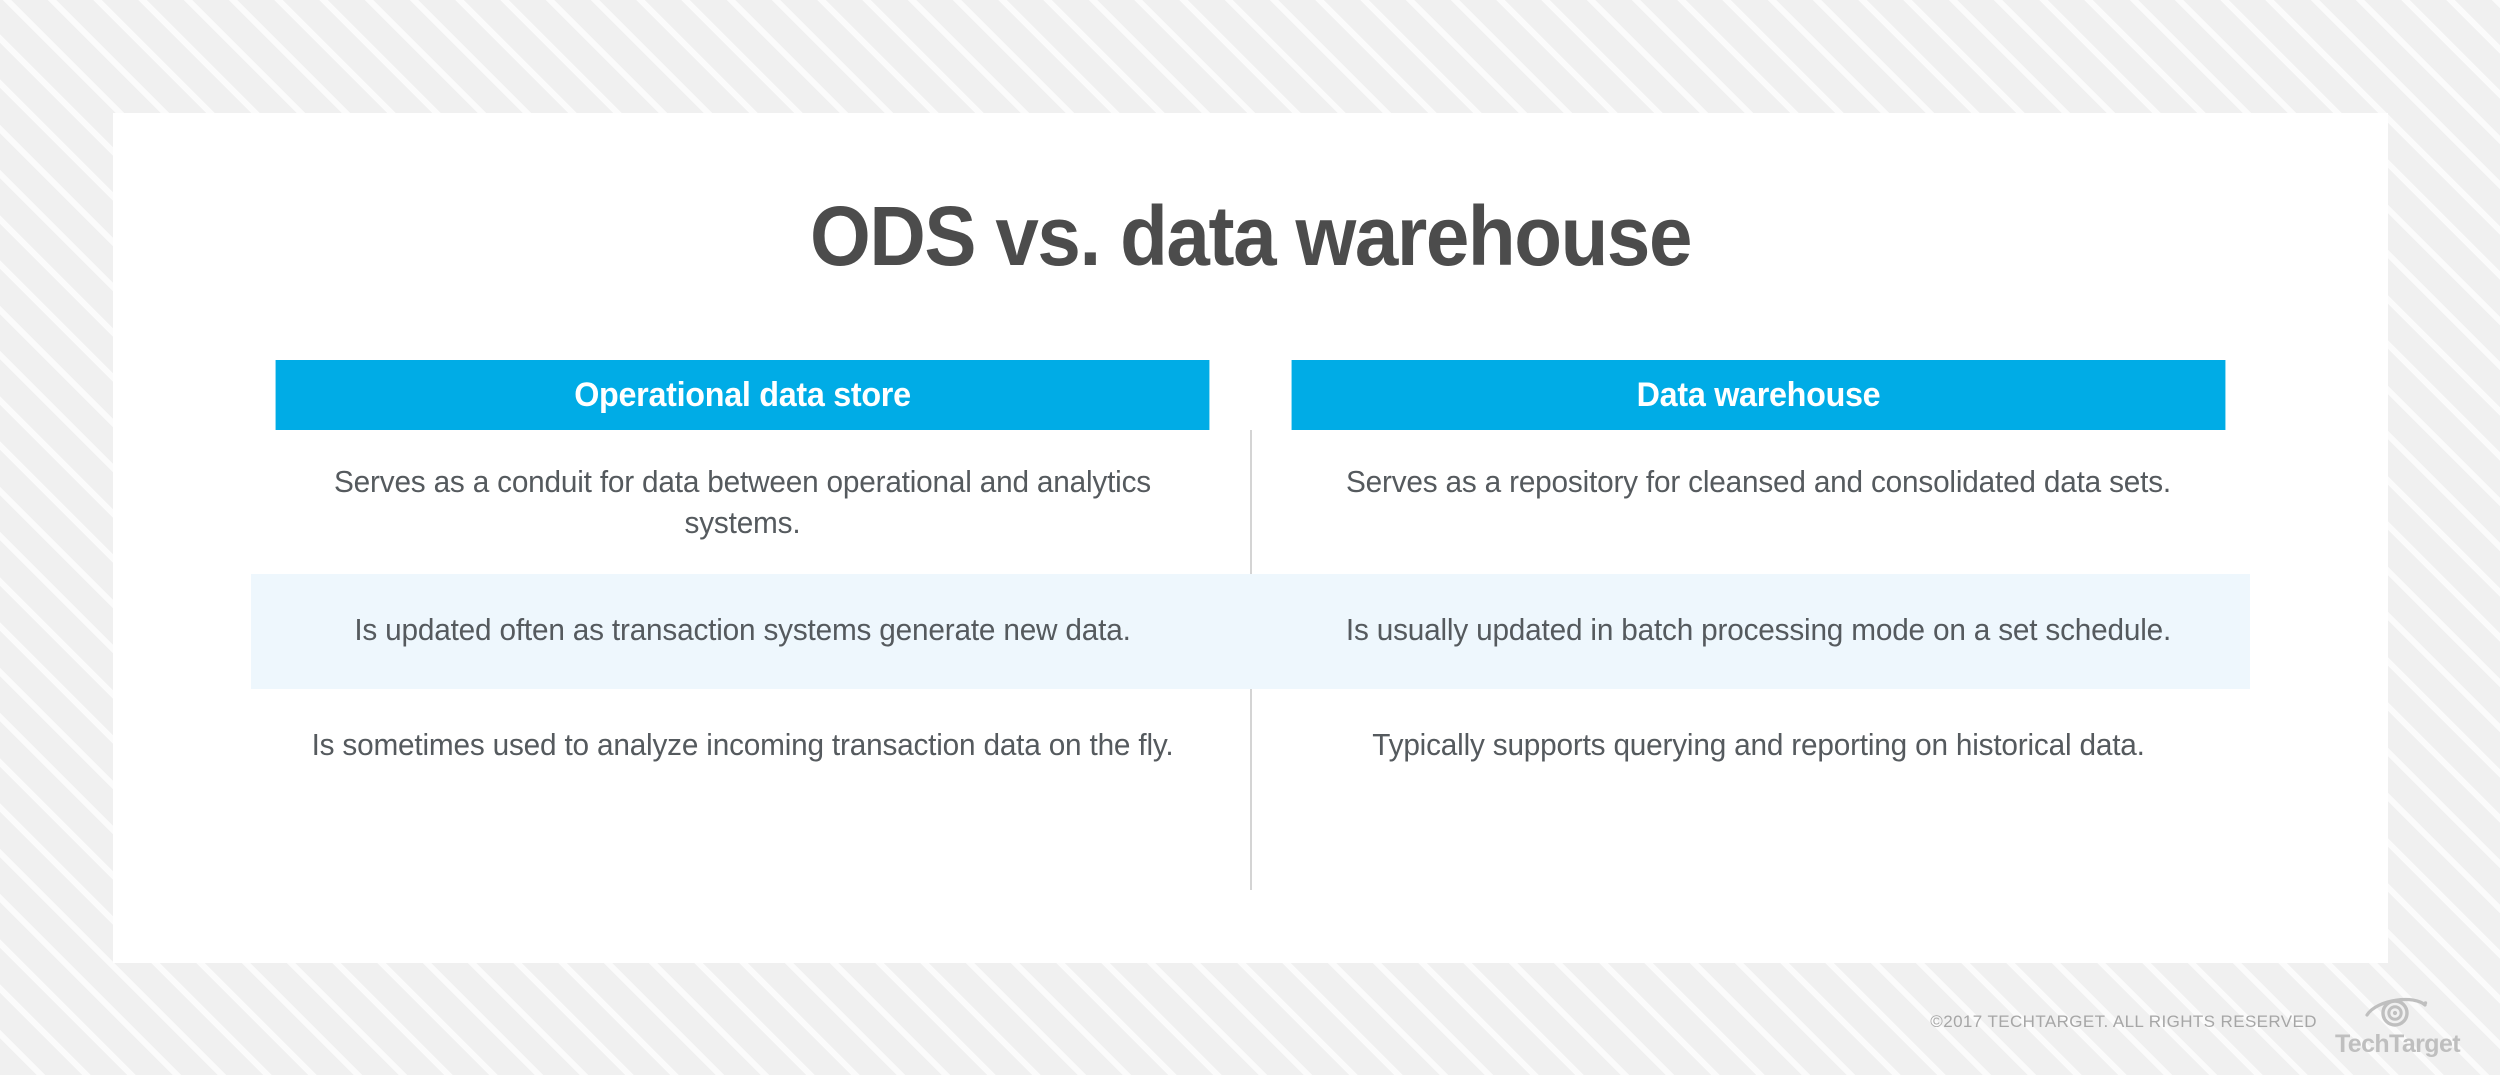  What do you see at coordinates (1250, 236) in the screenshot?
I see `page-title: ODS vs. data warehouse` at bounding box center [1250, 236].